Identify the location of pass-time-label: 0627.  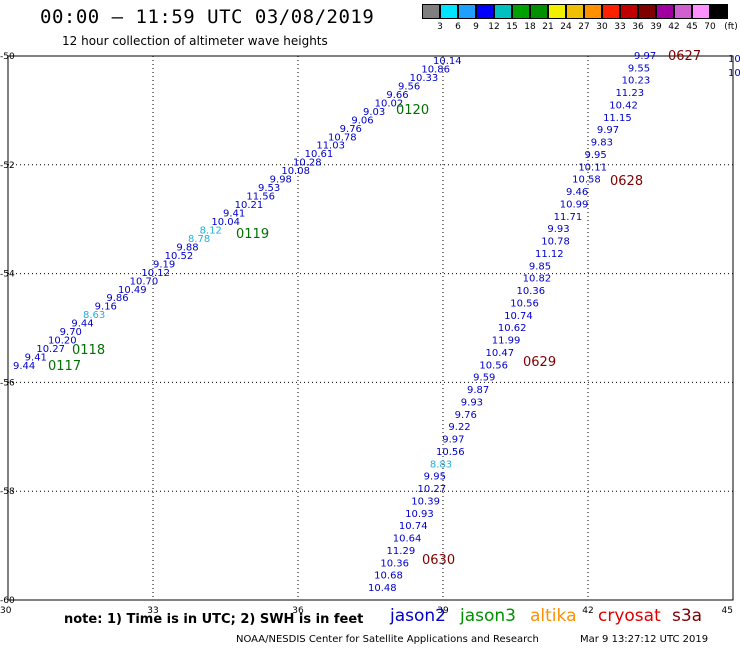
(684, 56).